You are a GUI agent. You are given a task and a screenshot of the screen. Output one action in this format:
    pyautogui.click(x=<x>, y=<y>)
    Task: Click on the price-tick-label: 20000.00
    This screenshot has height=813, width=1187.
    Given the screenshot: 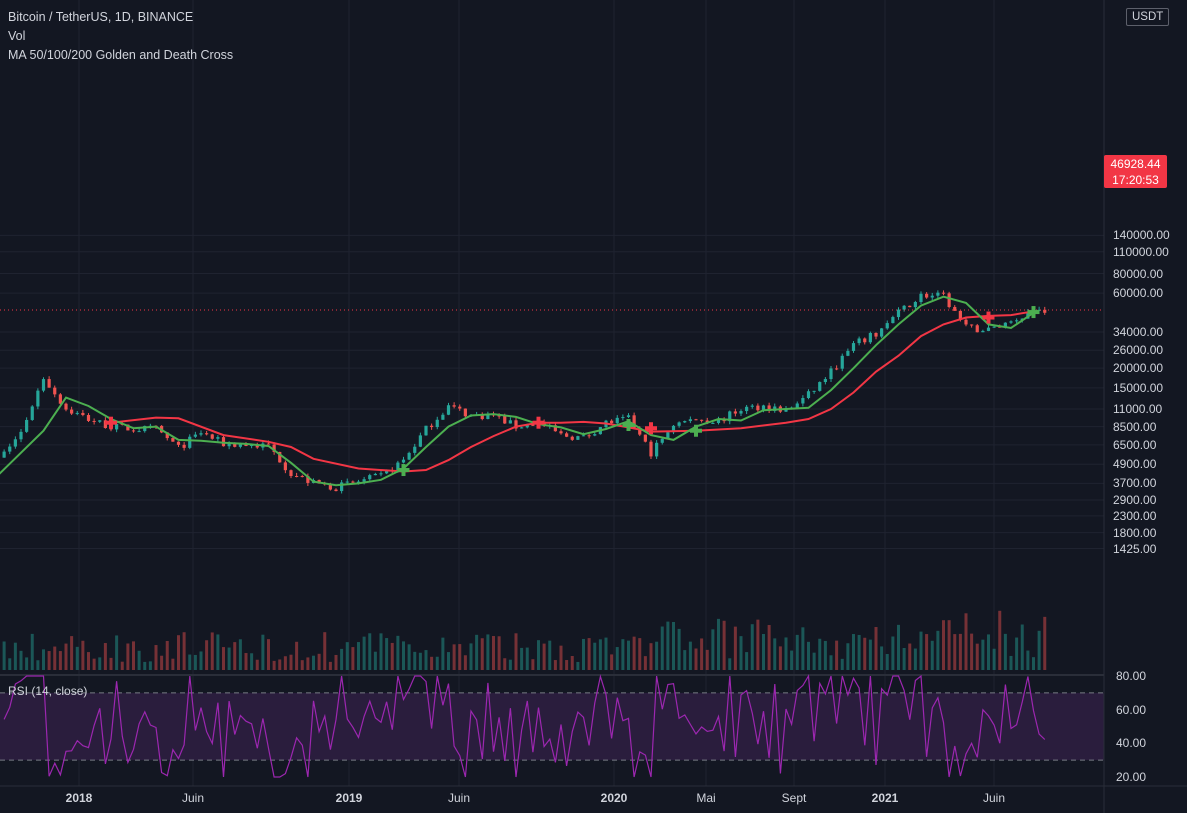 What is the action you would take?
    pyautogui.click(x=1138, y=368)
    